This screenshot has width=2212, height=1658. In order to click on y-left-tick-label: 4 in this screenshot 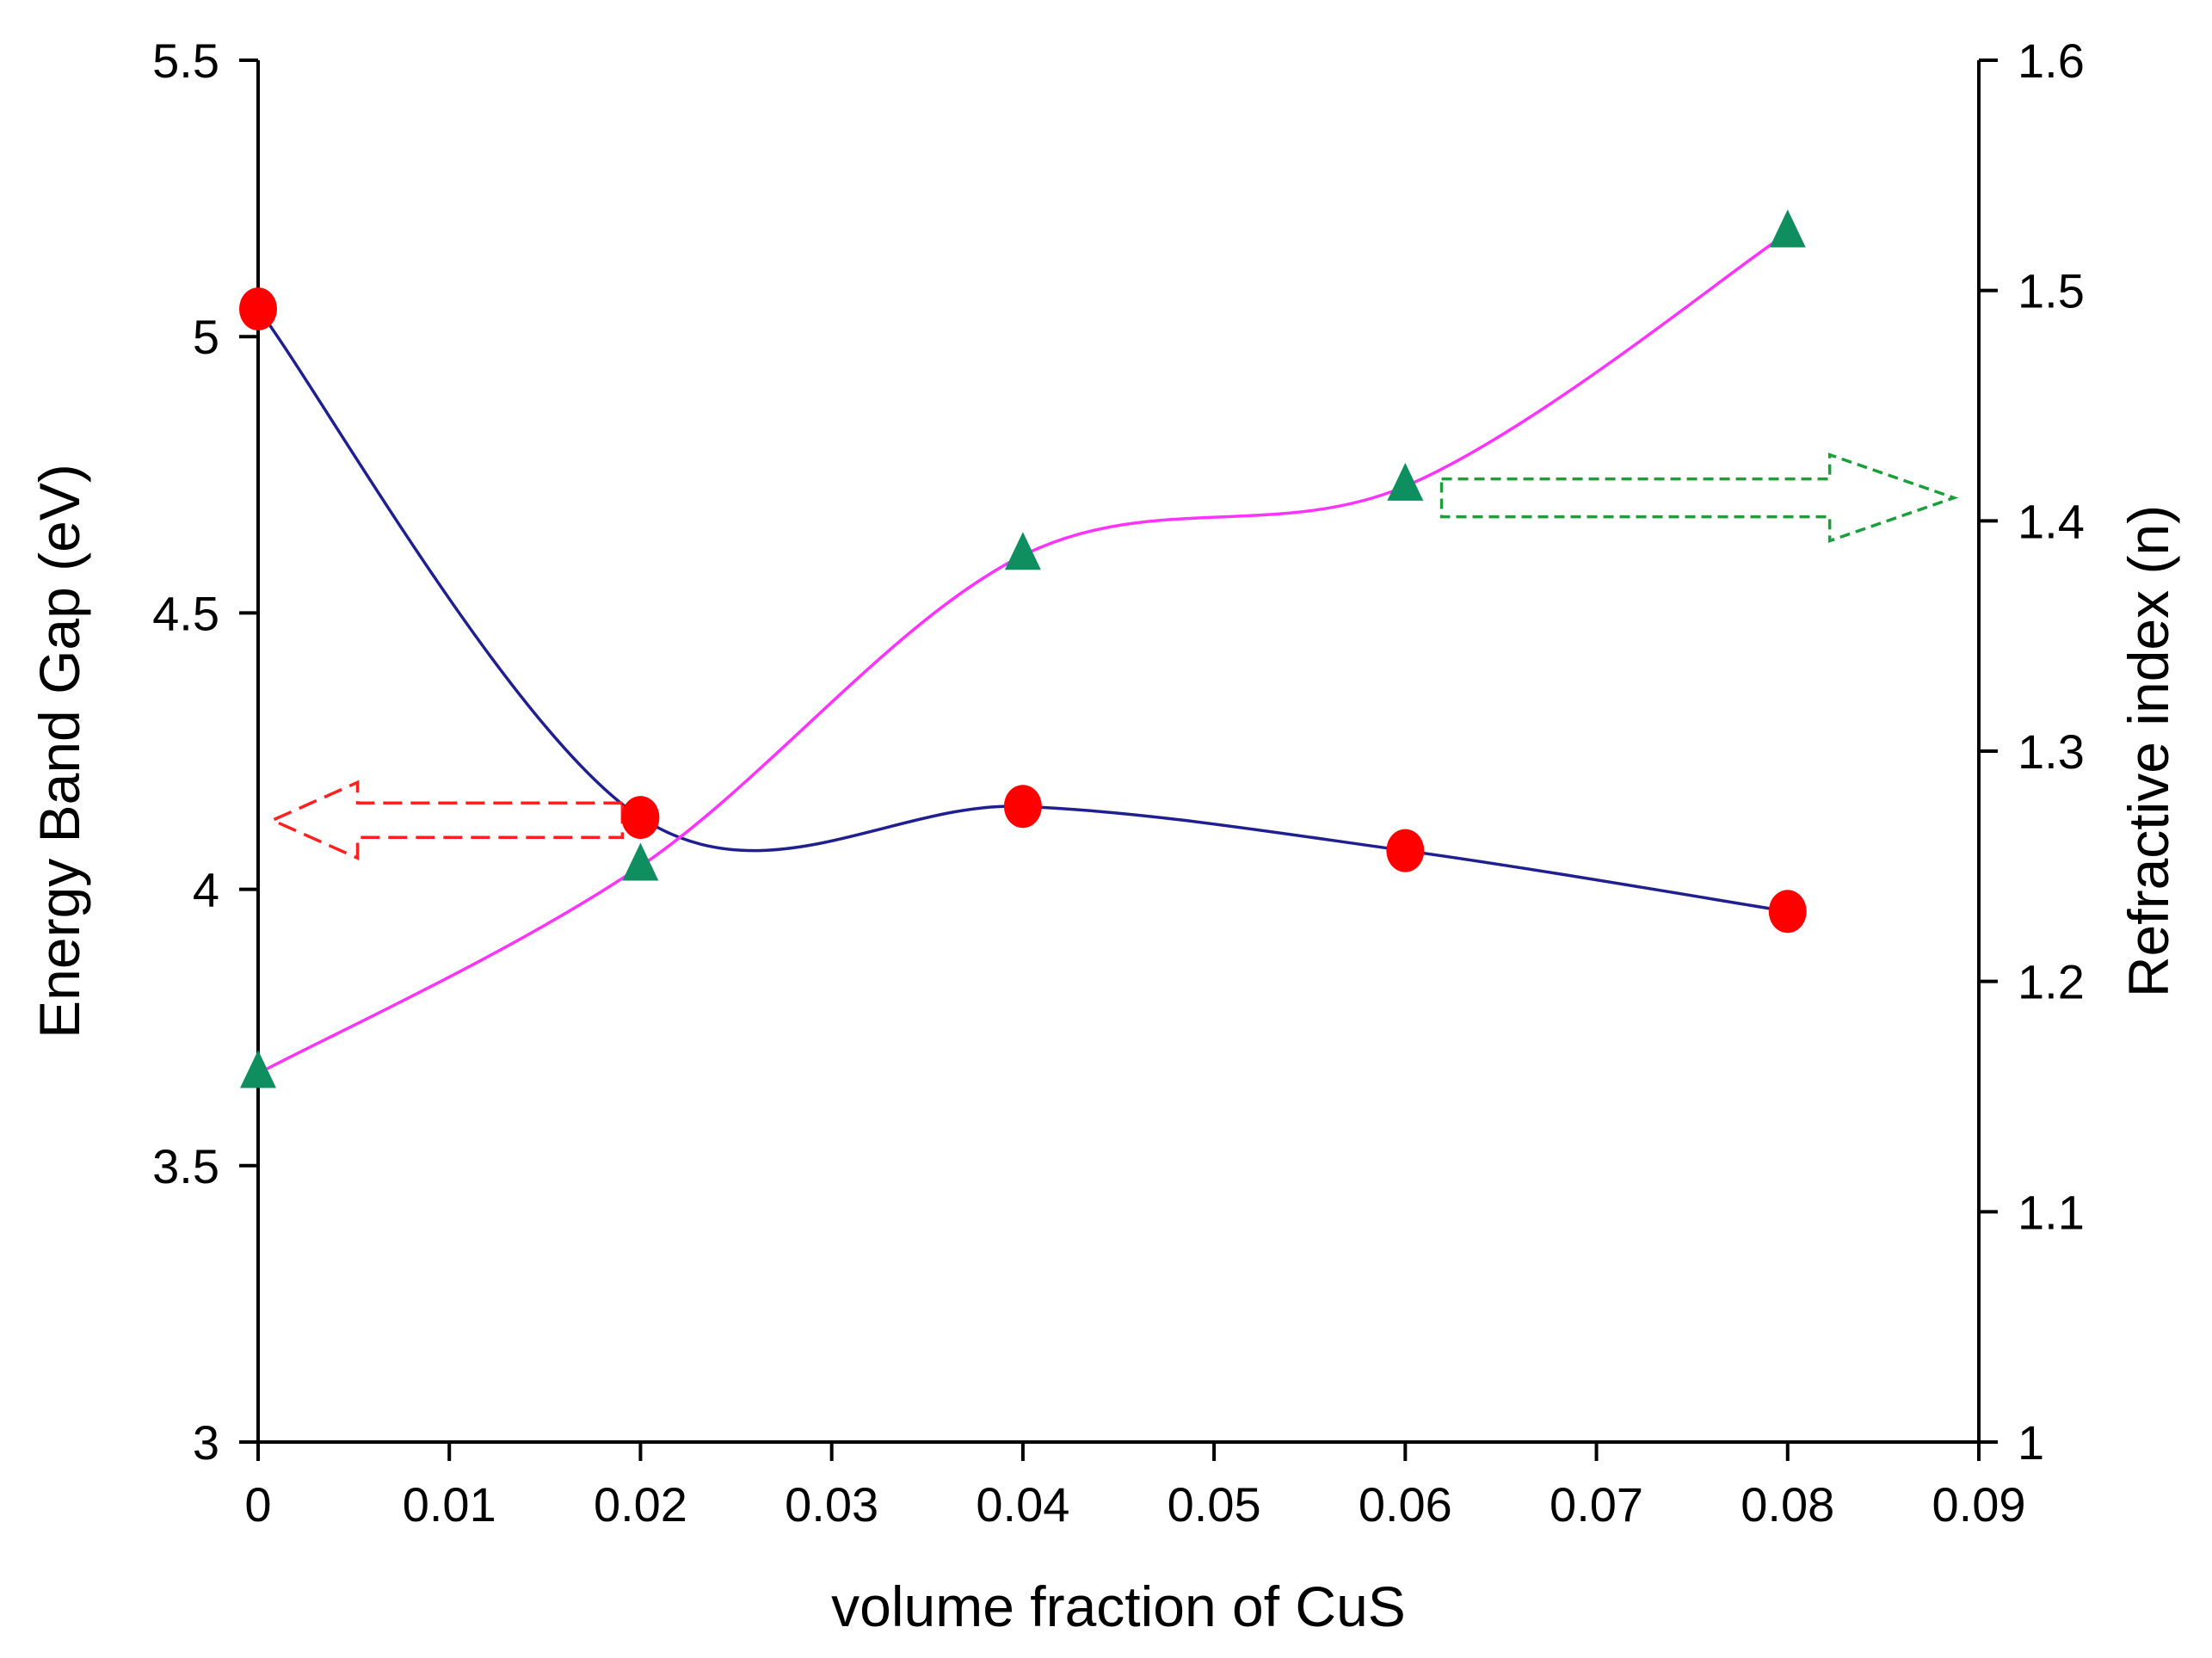, I will do `click(206, 890)`.